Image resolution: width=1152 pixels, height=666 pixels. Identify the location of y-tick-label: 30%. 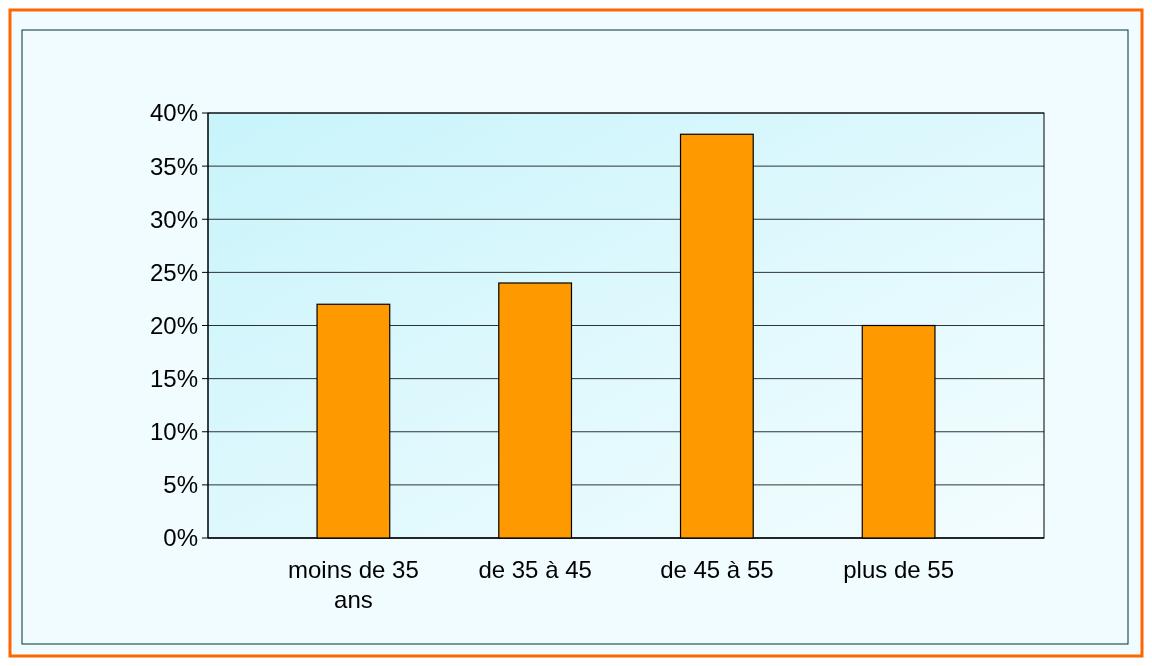
(173, 219).